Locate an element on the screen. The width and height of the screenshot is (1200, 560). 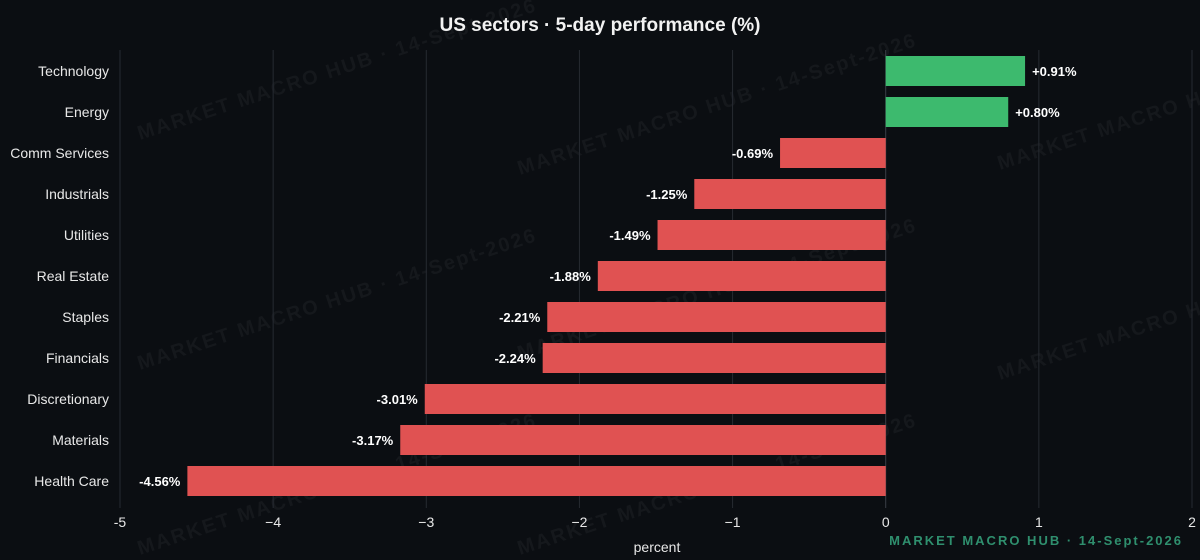
data-label: -1.49% is located at coordinates (630, 235).